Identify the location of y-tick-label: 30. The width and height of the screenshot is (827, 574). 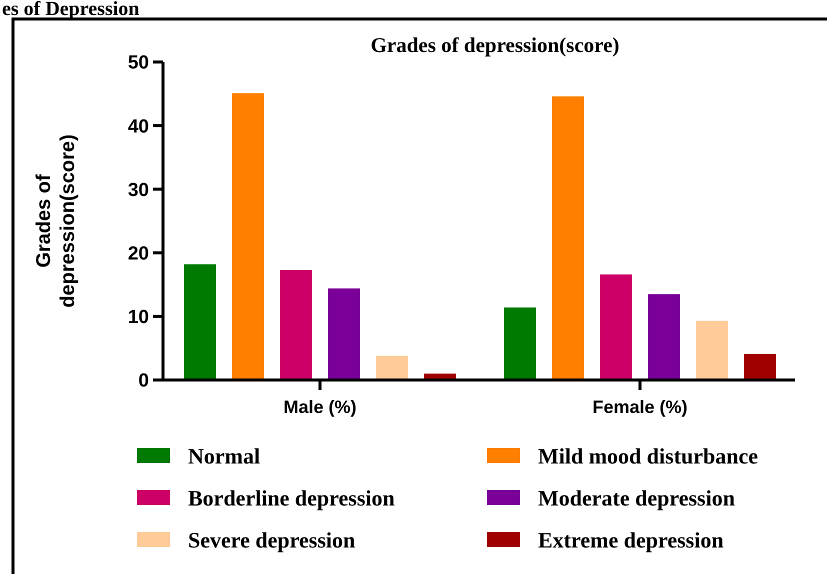
(138, 190).